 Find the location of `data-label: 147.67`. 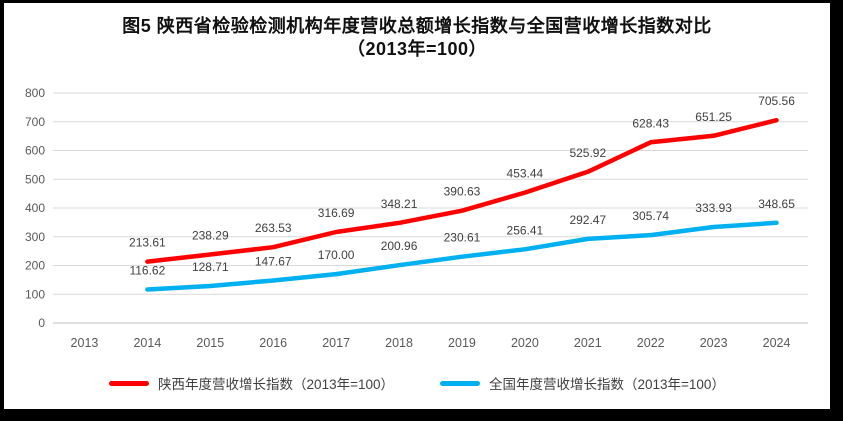

data-label: 147.67 is located at coordinates (273, 262).